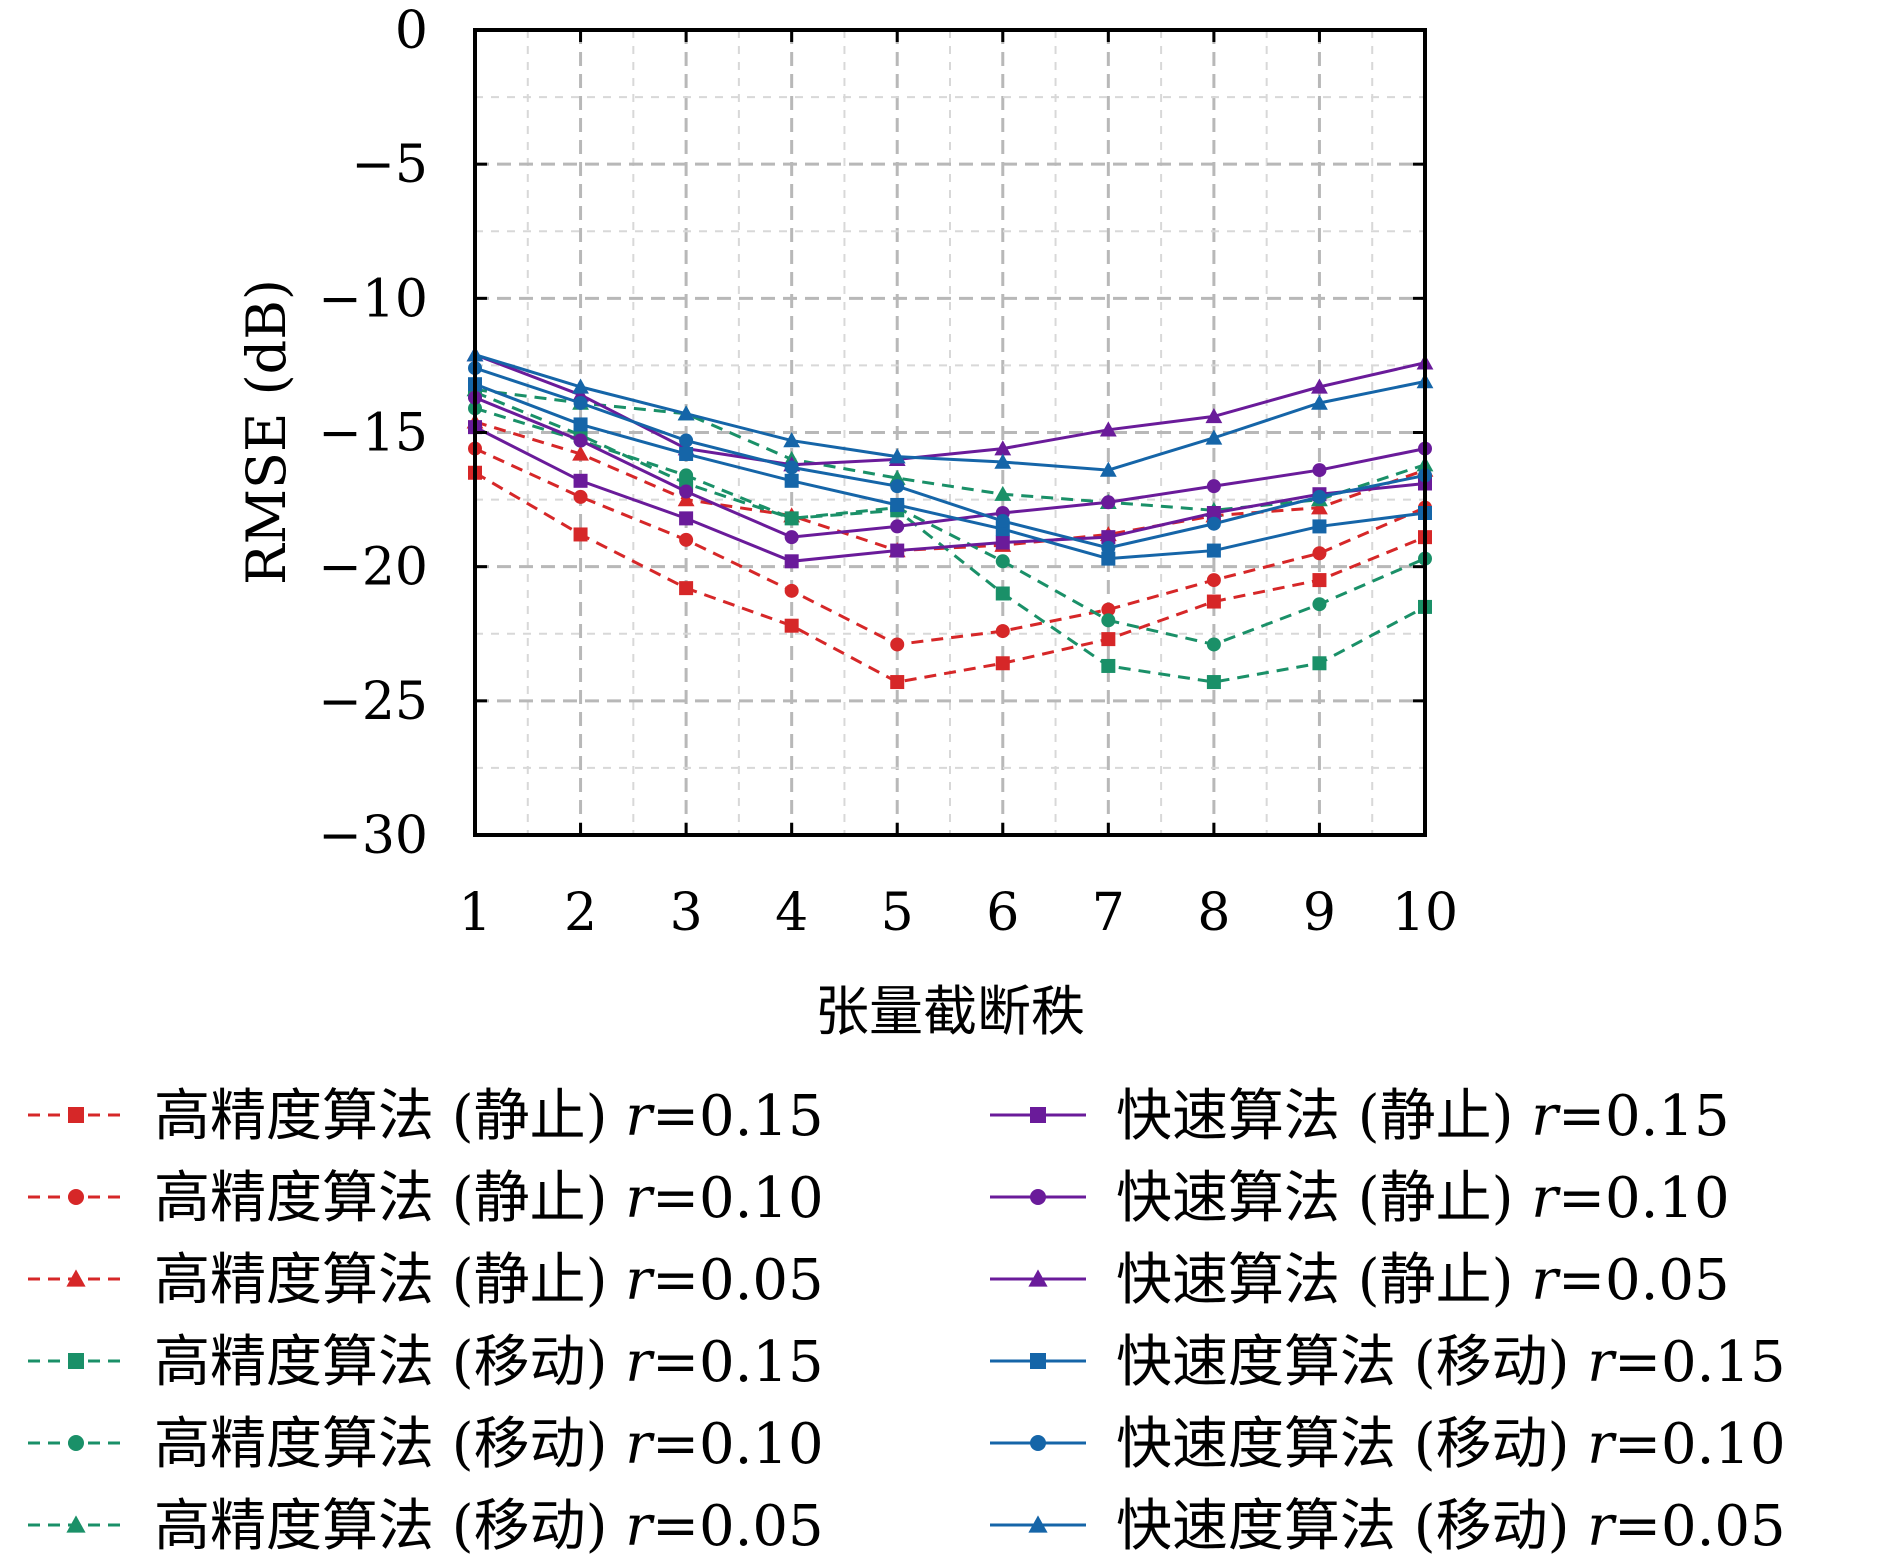 Image resolution: width=1890 pixels, height=1566 pixels. I want to click on y-tick-label: −5, so click(389, 165).